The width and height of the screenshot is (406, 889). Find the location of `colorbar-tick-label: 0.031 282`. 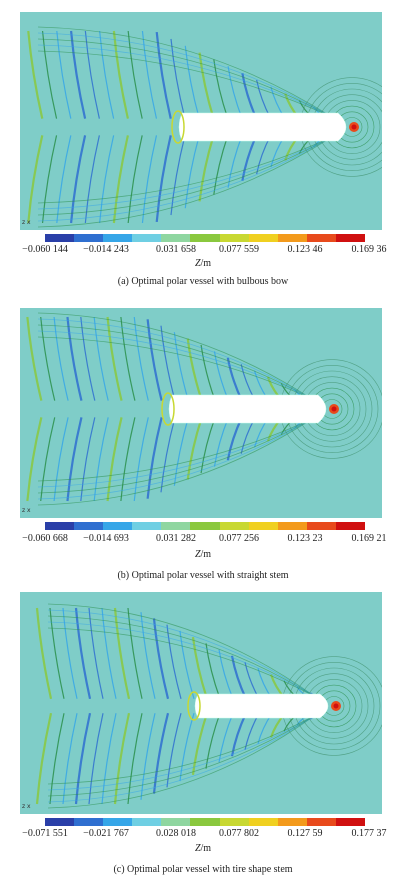

colorbar-tick-label: 0.031 282 is located at coordinates (176, 538).